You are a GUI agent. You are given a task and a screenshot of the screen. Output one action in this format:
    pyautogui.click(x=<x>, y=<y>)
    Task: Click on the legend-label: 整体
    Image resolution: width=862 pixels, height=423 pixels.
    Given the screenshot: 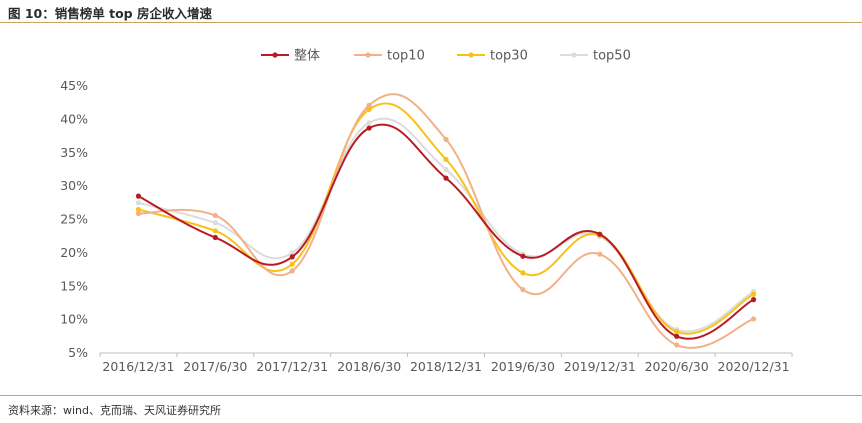 What is the action you would take?
    pyautogui.click(x=307, y=56)
    